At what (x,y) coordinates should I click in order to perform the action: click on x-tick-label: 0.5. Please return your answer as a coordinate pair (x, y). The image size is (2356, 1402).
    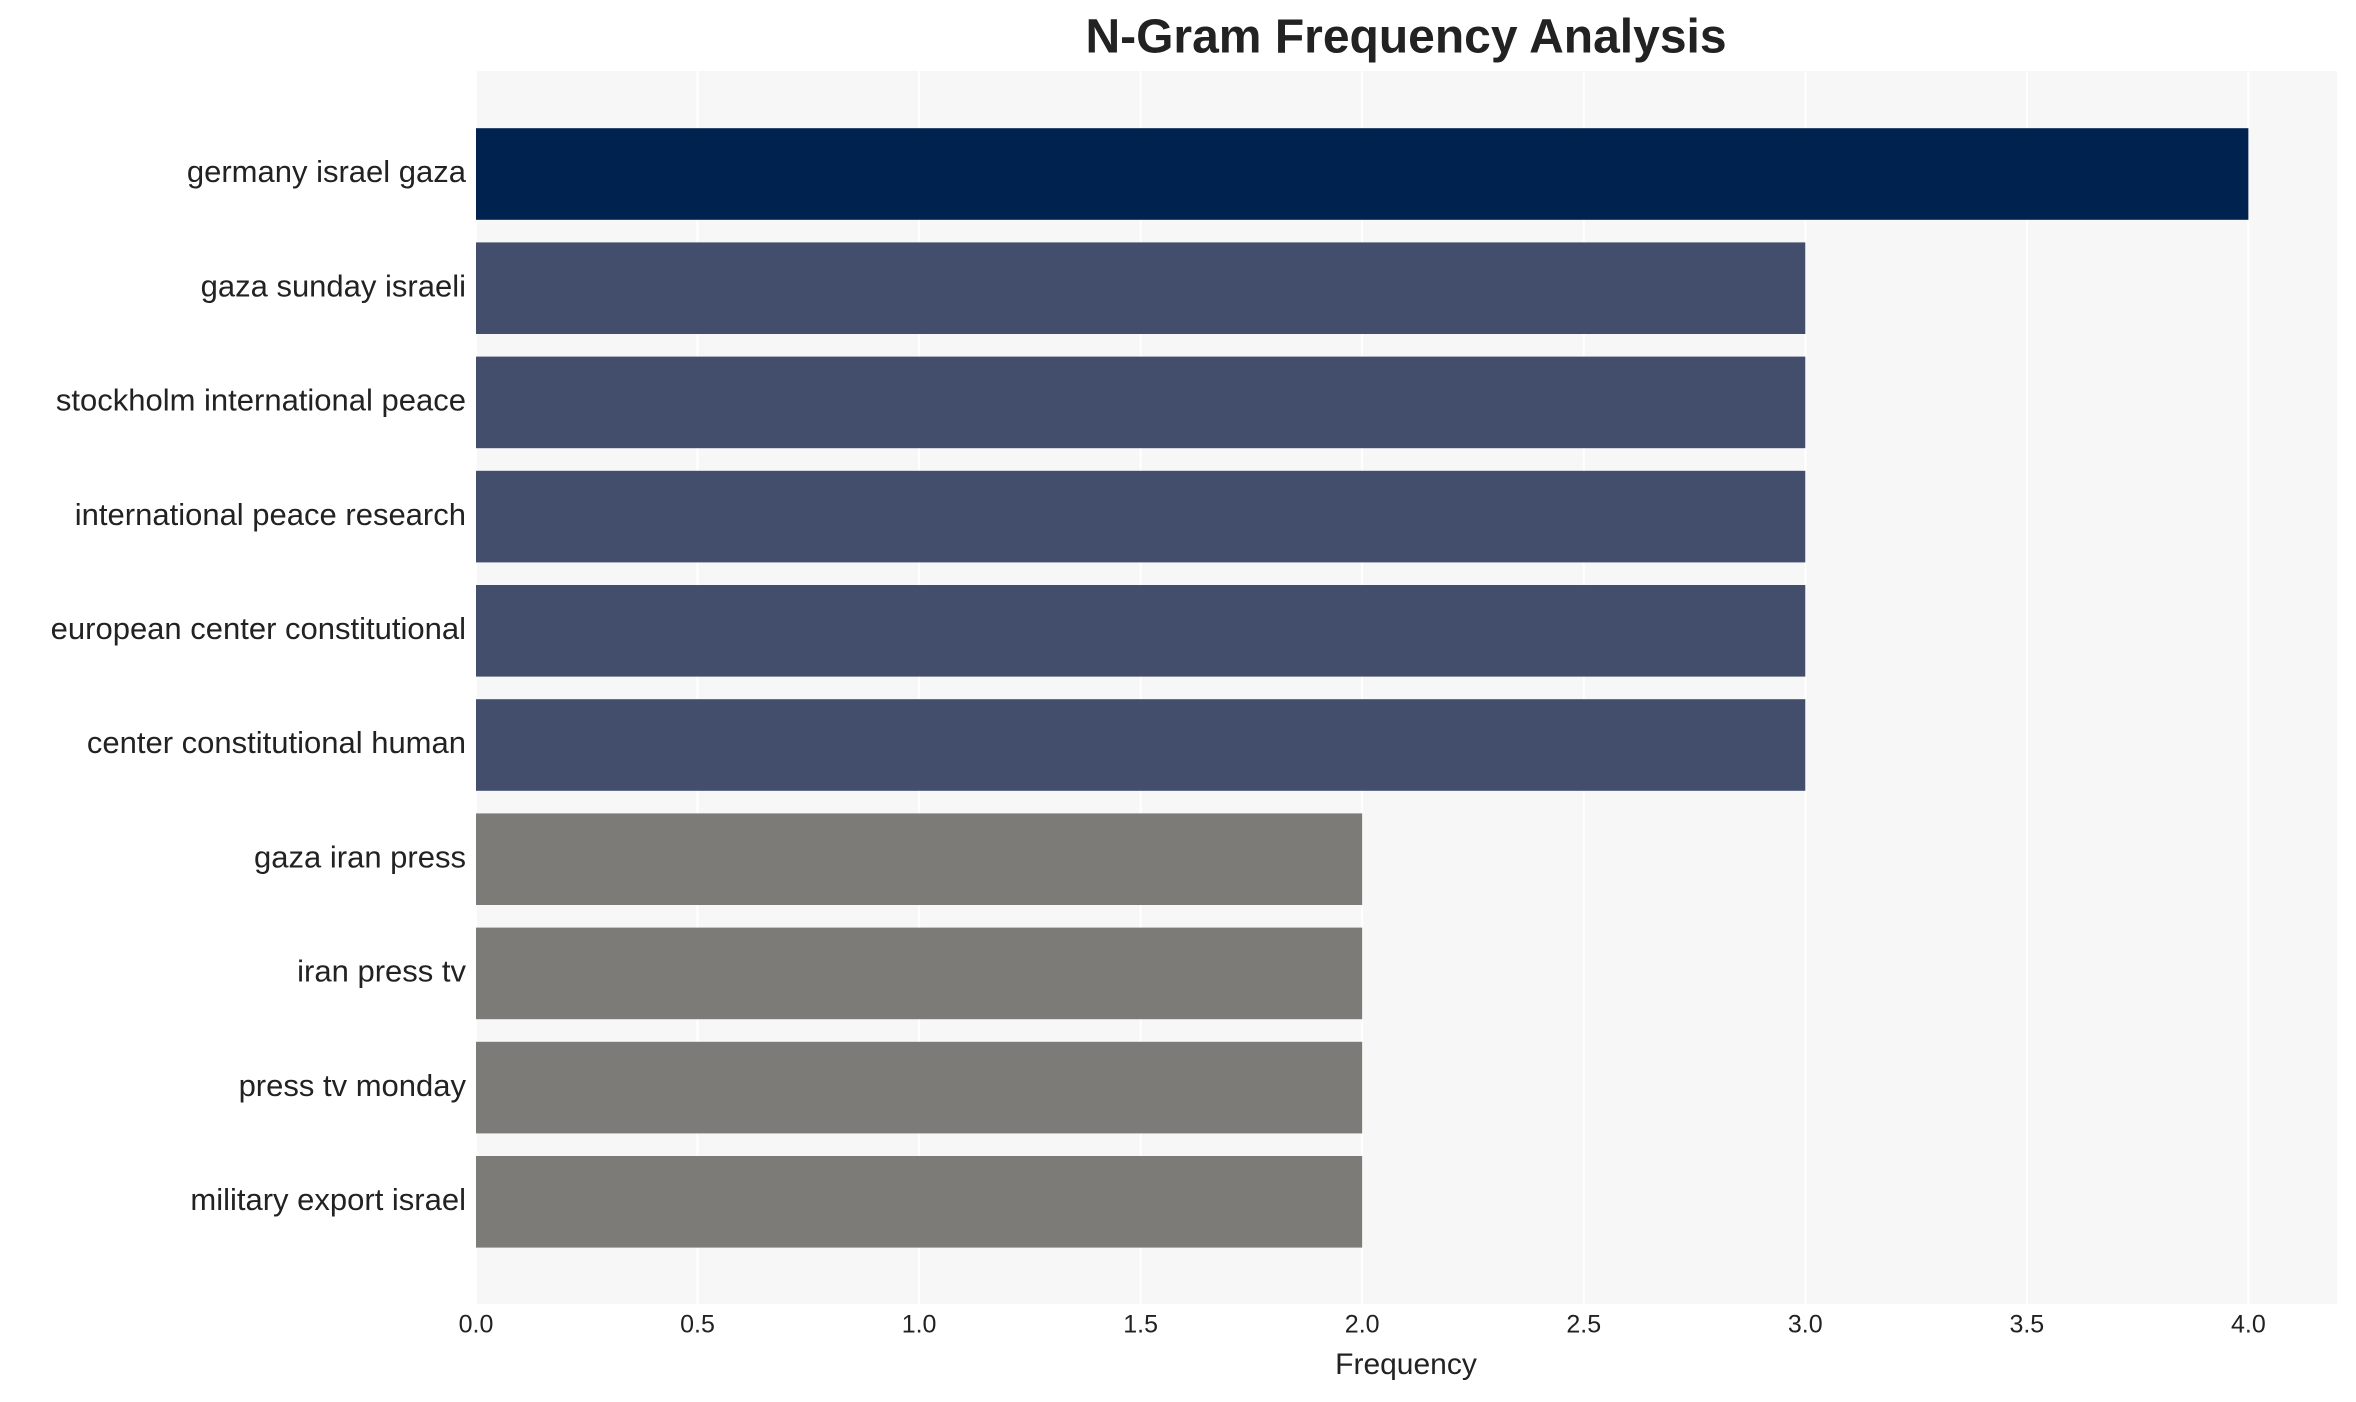
    Looking at the image, I should click on (697, 1325).